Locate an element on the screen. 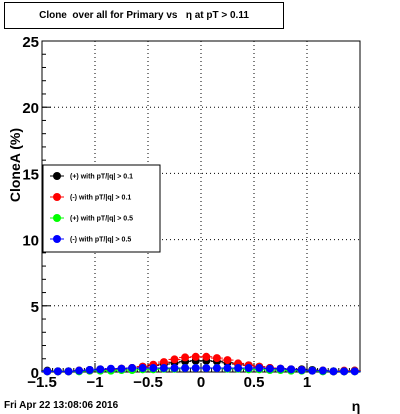  legend-label: (-) with pT/|q| > 0.1 is located at coordinates (100, 198).